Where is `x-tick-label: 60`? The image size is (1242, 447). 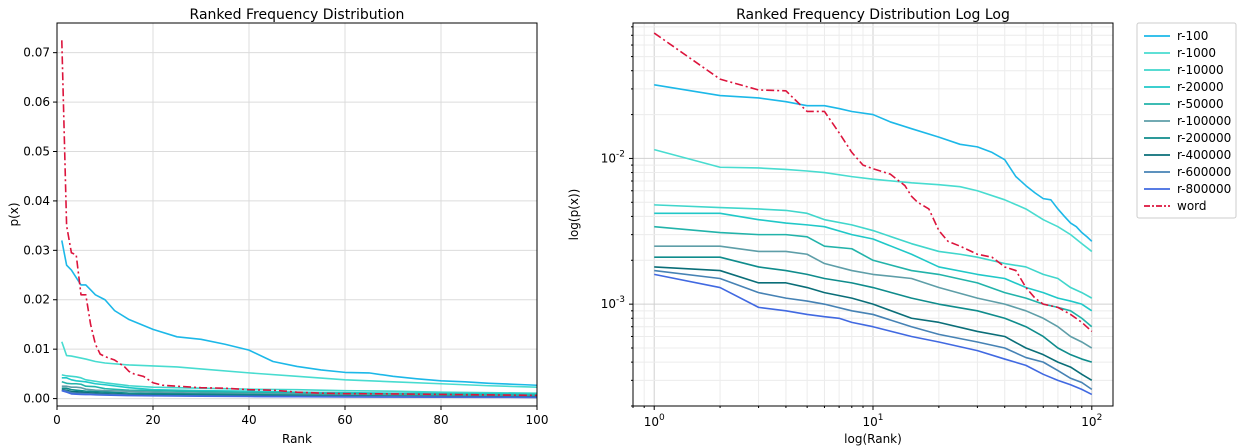
x-tick-label: 60 is located at coordinates (344, 420).